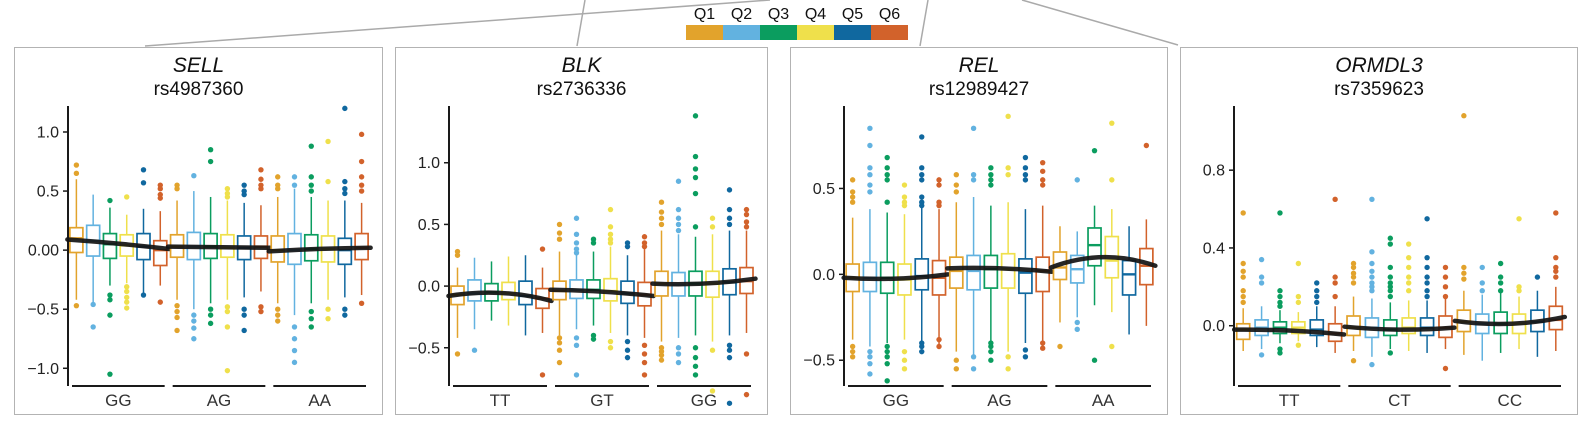 The image size is (1592, 434). Describe the element at coordinates (979, 89) in the screenshot. I see `snp-subtitle: rs12989427` at that location.